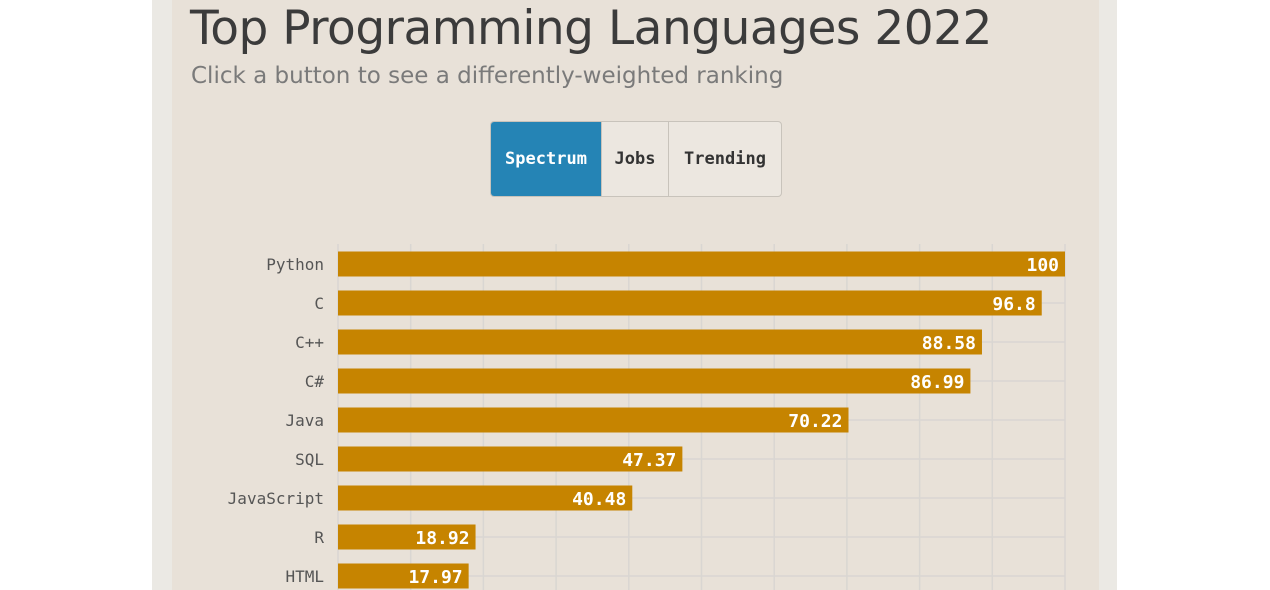 Image resolution: width=1270 pixels, height=590 pixels. Describe the element at coordinates (546, 159) in the screenshot. I see `spectrum-button: Spectrum` at that location.